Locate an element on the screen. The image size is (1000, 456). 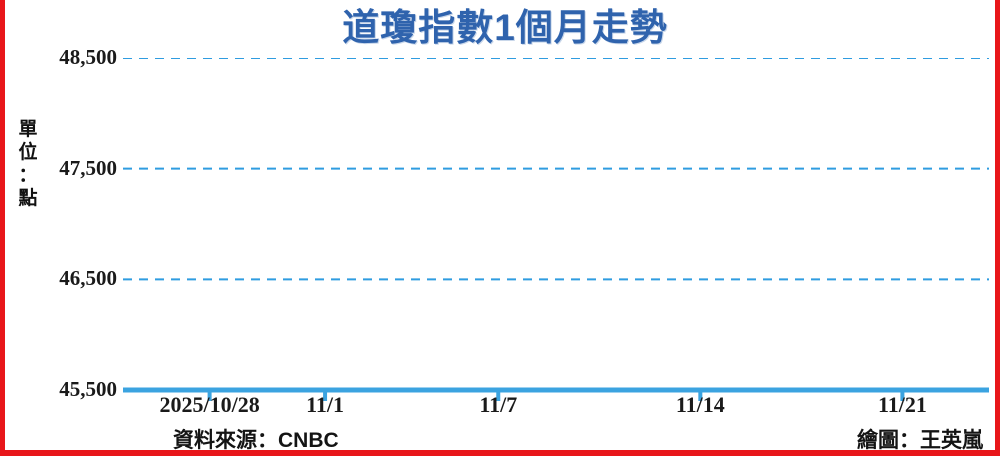
y-axis-tick-label: 46,500 is located at coordinates (88, 278).